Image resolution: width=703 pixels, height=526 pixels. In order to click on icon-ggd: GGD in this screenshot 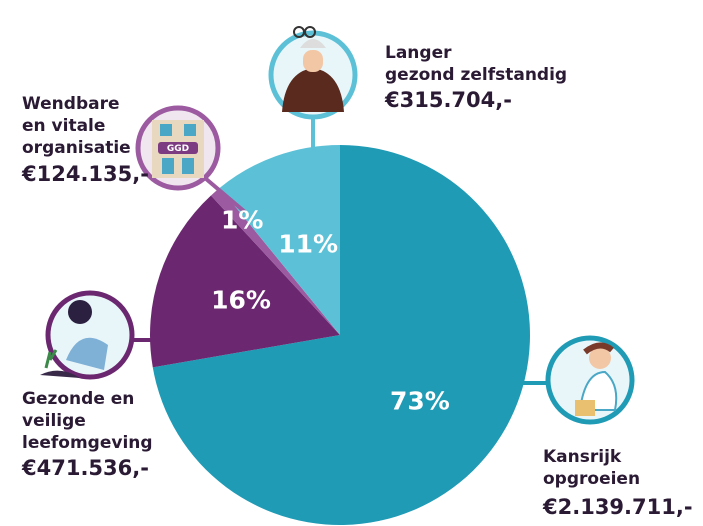, I will do `click(178, 148)`.